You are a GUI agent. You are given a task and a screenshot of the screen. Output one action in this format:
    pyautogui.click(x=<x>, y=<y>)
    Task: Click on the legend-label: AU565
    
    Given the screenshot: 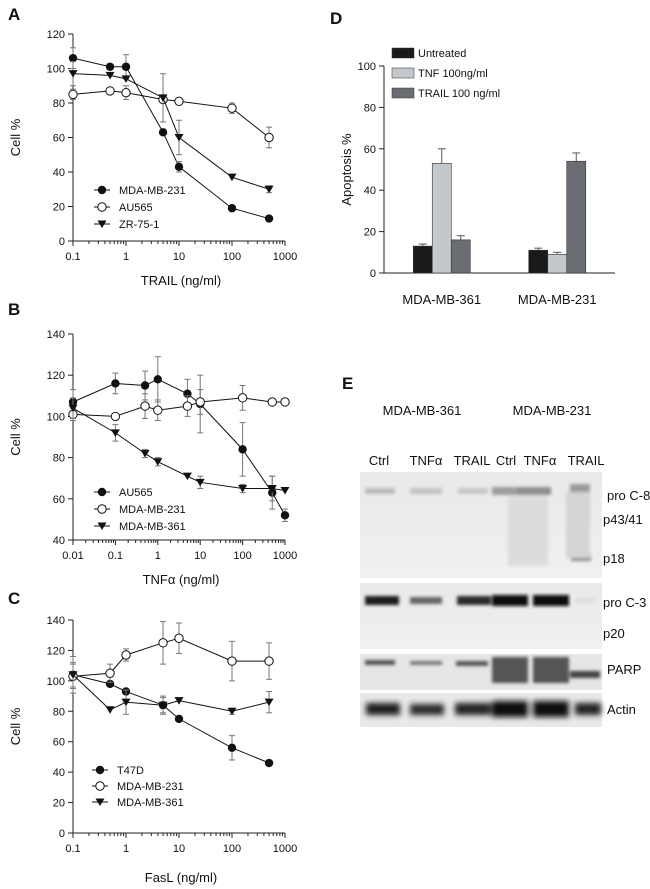 What is the action you would take?
    pyautogui.click(x=136, y=493)
    